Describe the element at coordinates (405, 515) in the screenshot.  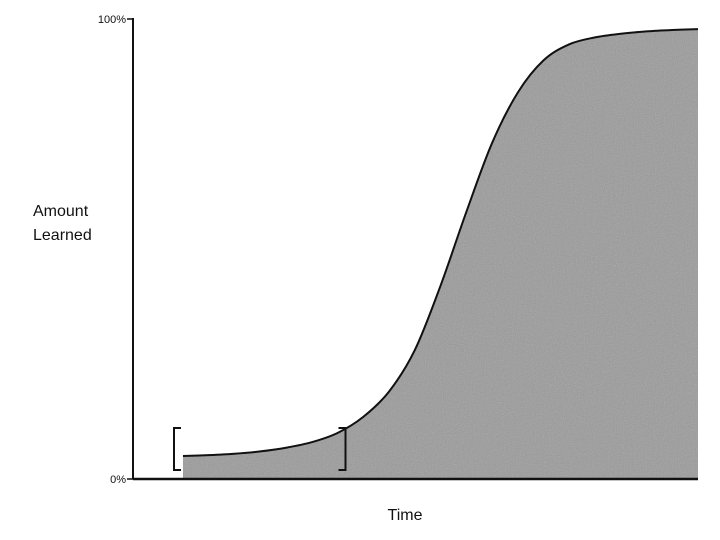
I see `x-axis-label: Time` at that location.